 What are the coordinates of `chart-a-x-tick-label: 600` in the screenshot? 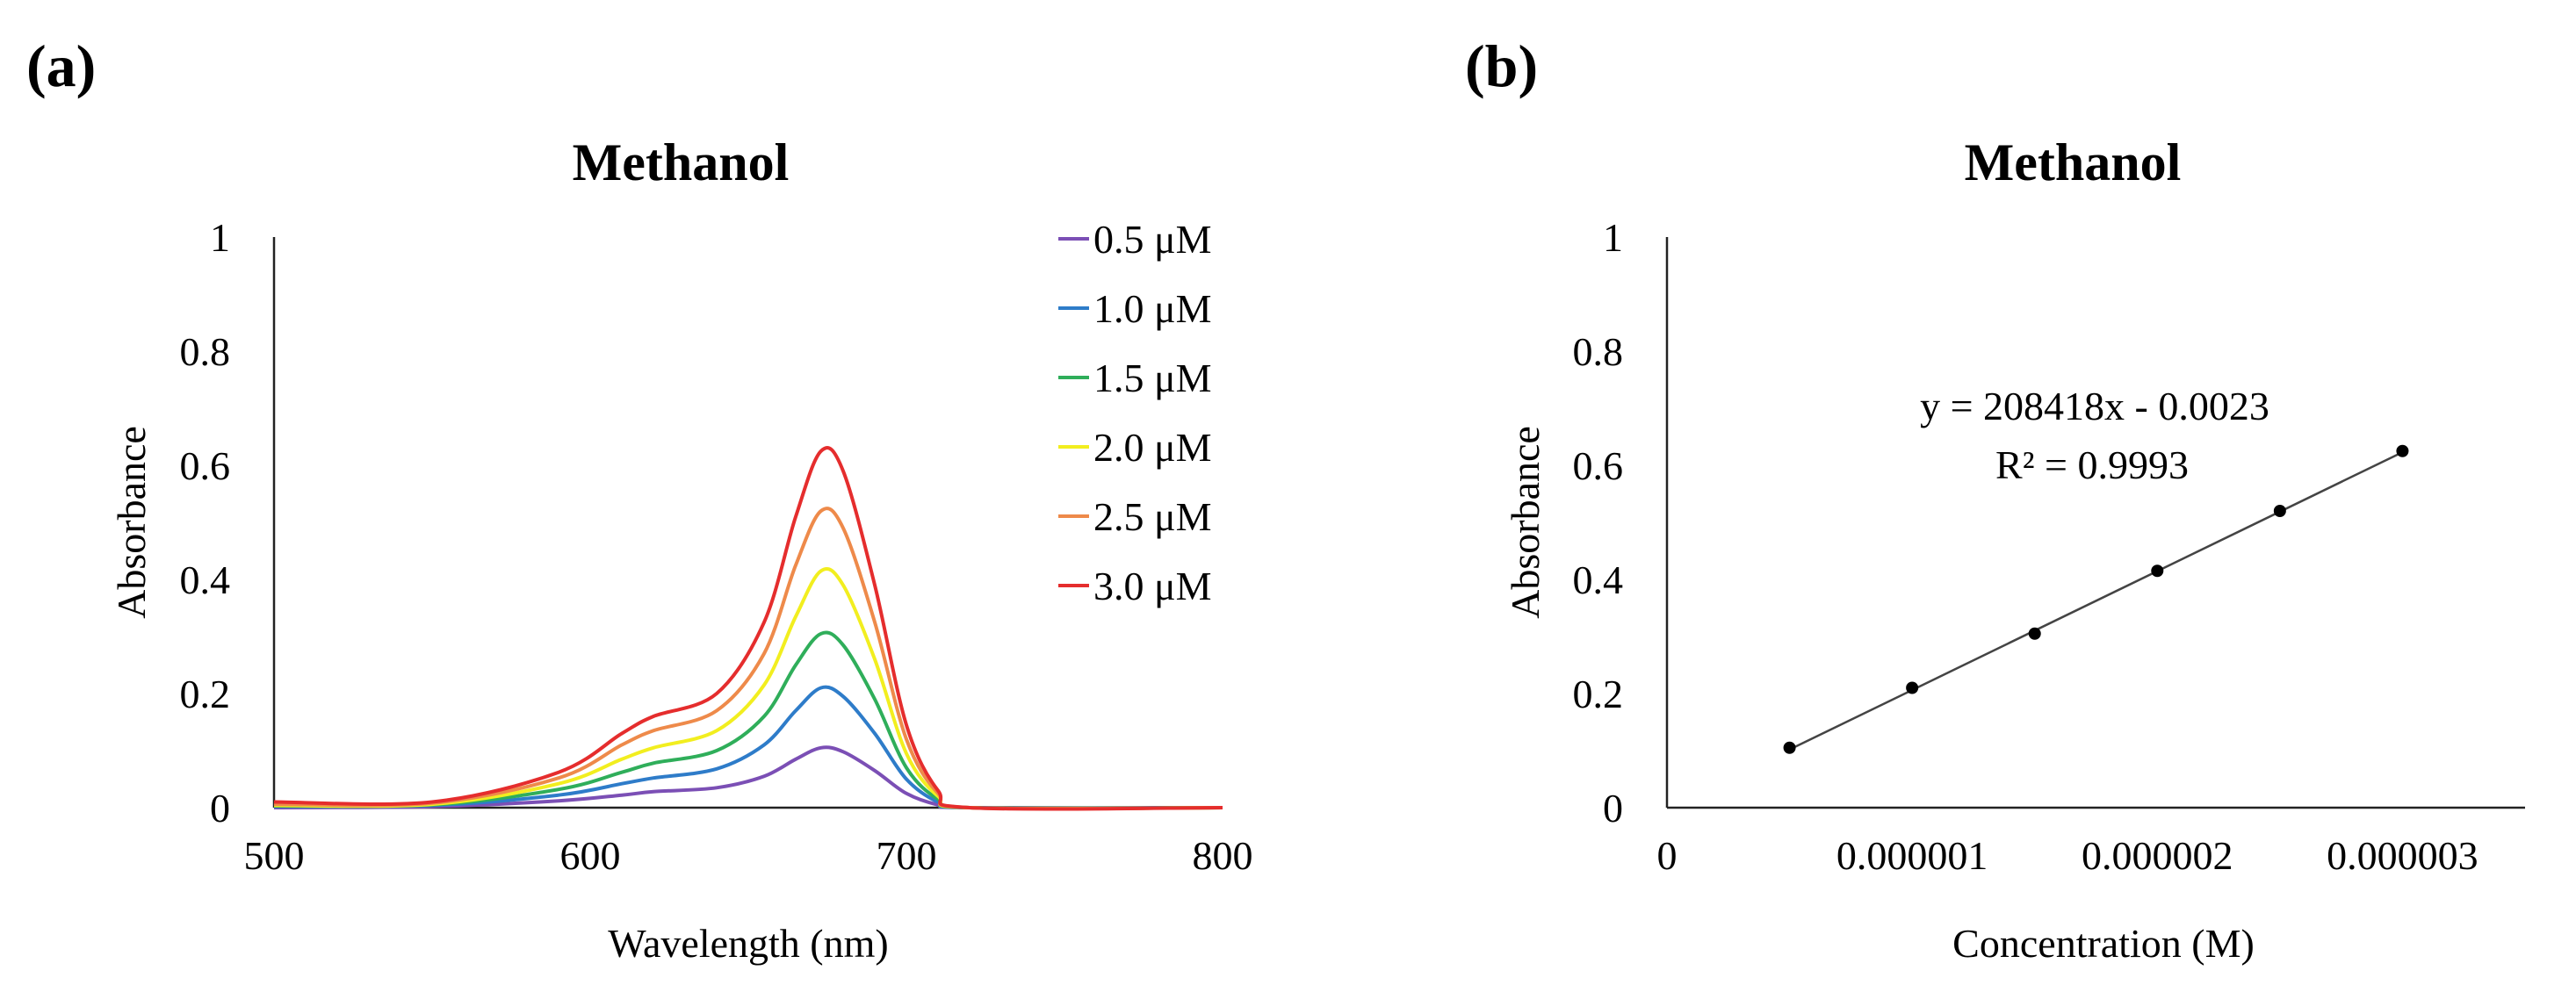 It's located at (590, 855).